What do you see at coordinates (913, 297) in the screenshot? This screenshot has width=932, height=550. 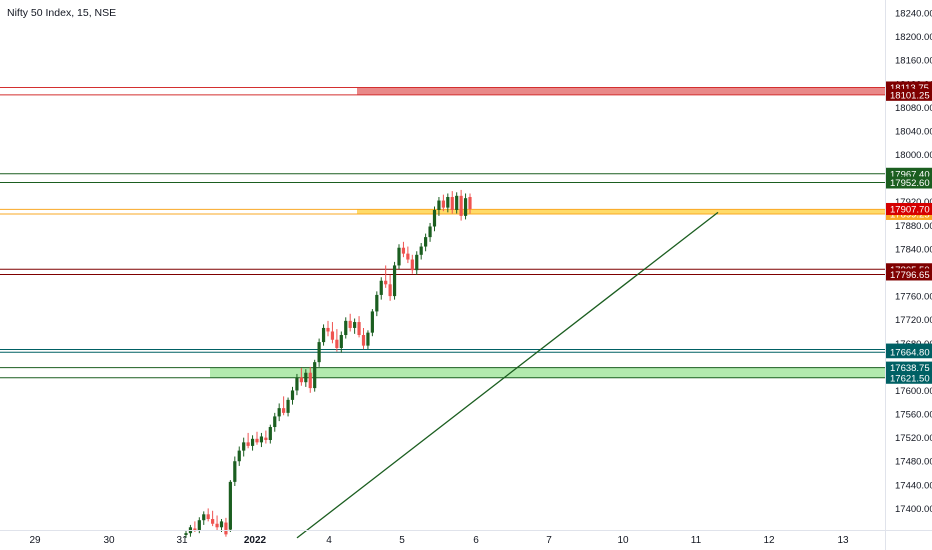 I see `y-tick-label: 17760.00` at bounding box center [913, 297].